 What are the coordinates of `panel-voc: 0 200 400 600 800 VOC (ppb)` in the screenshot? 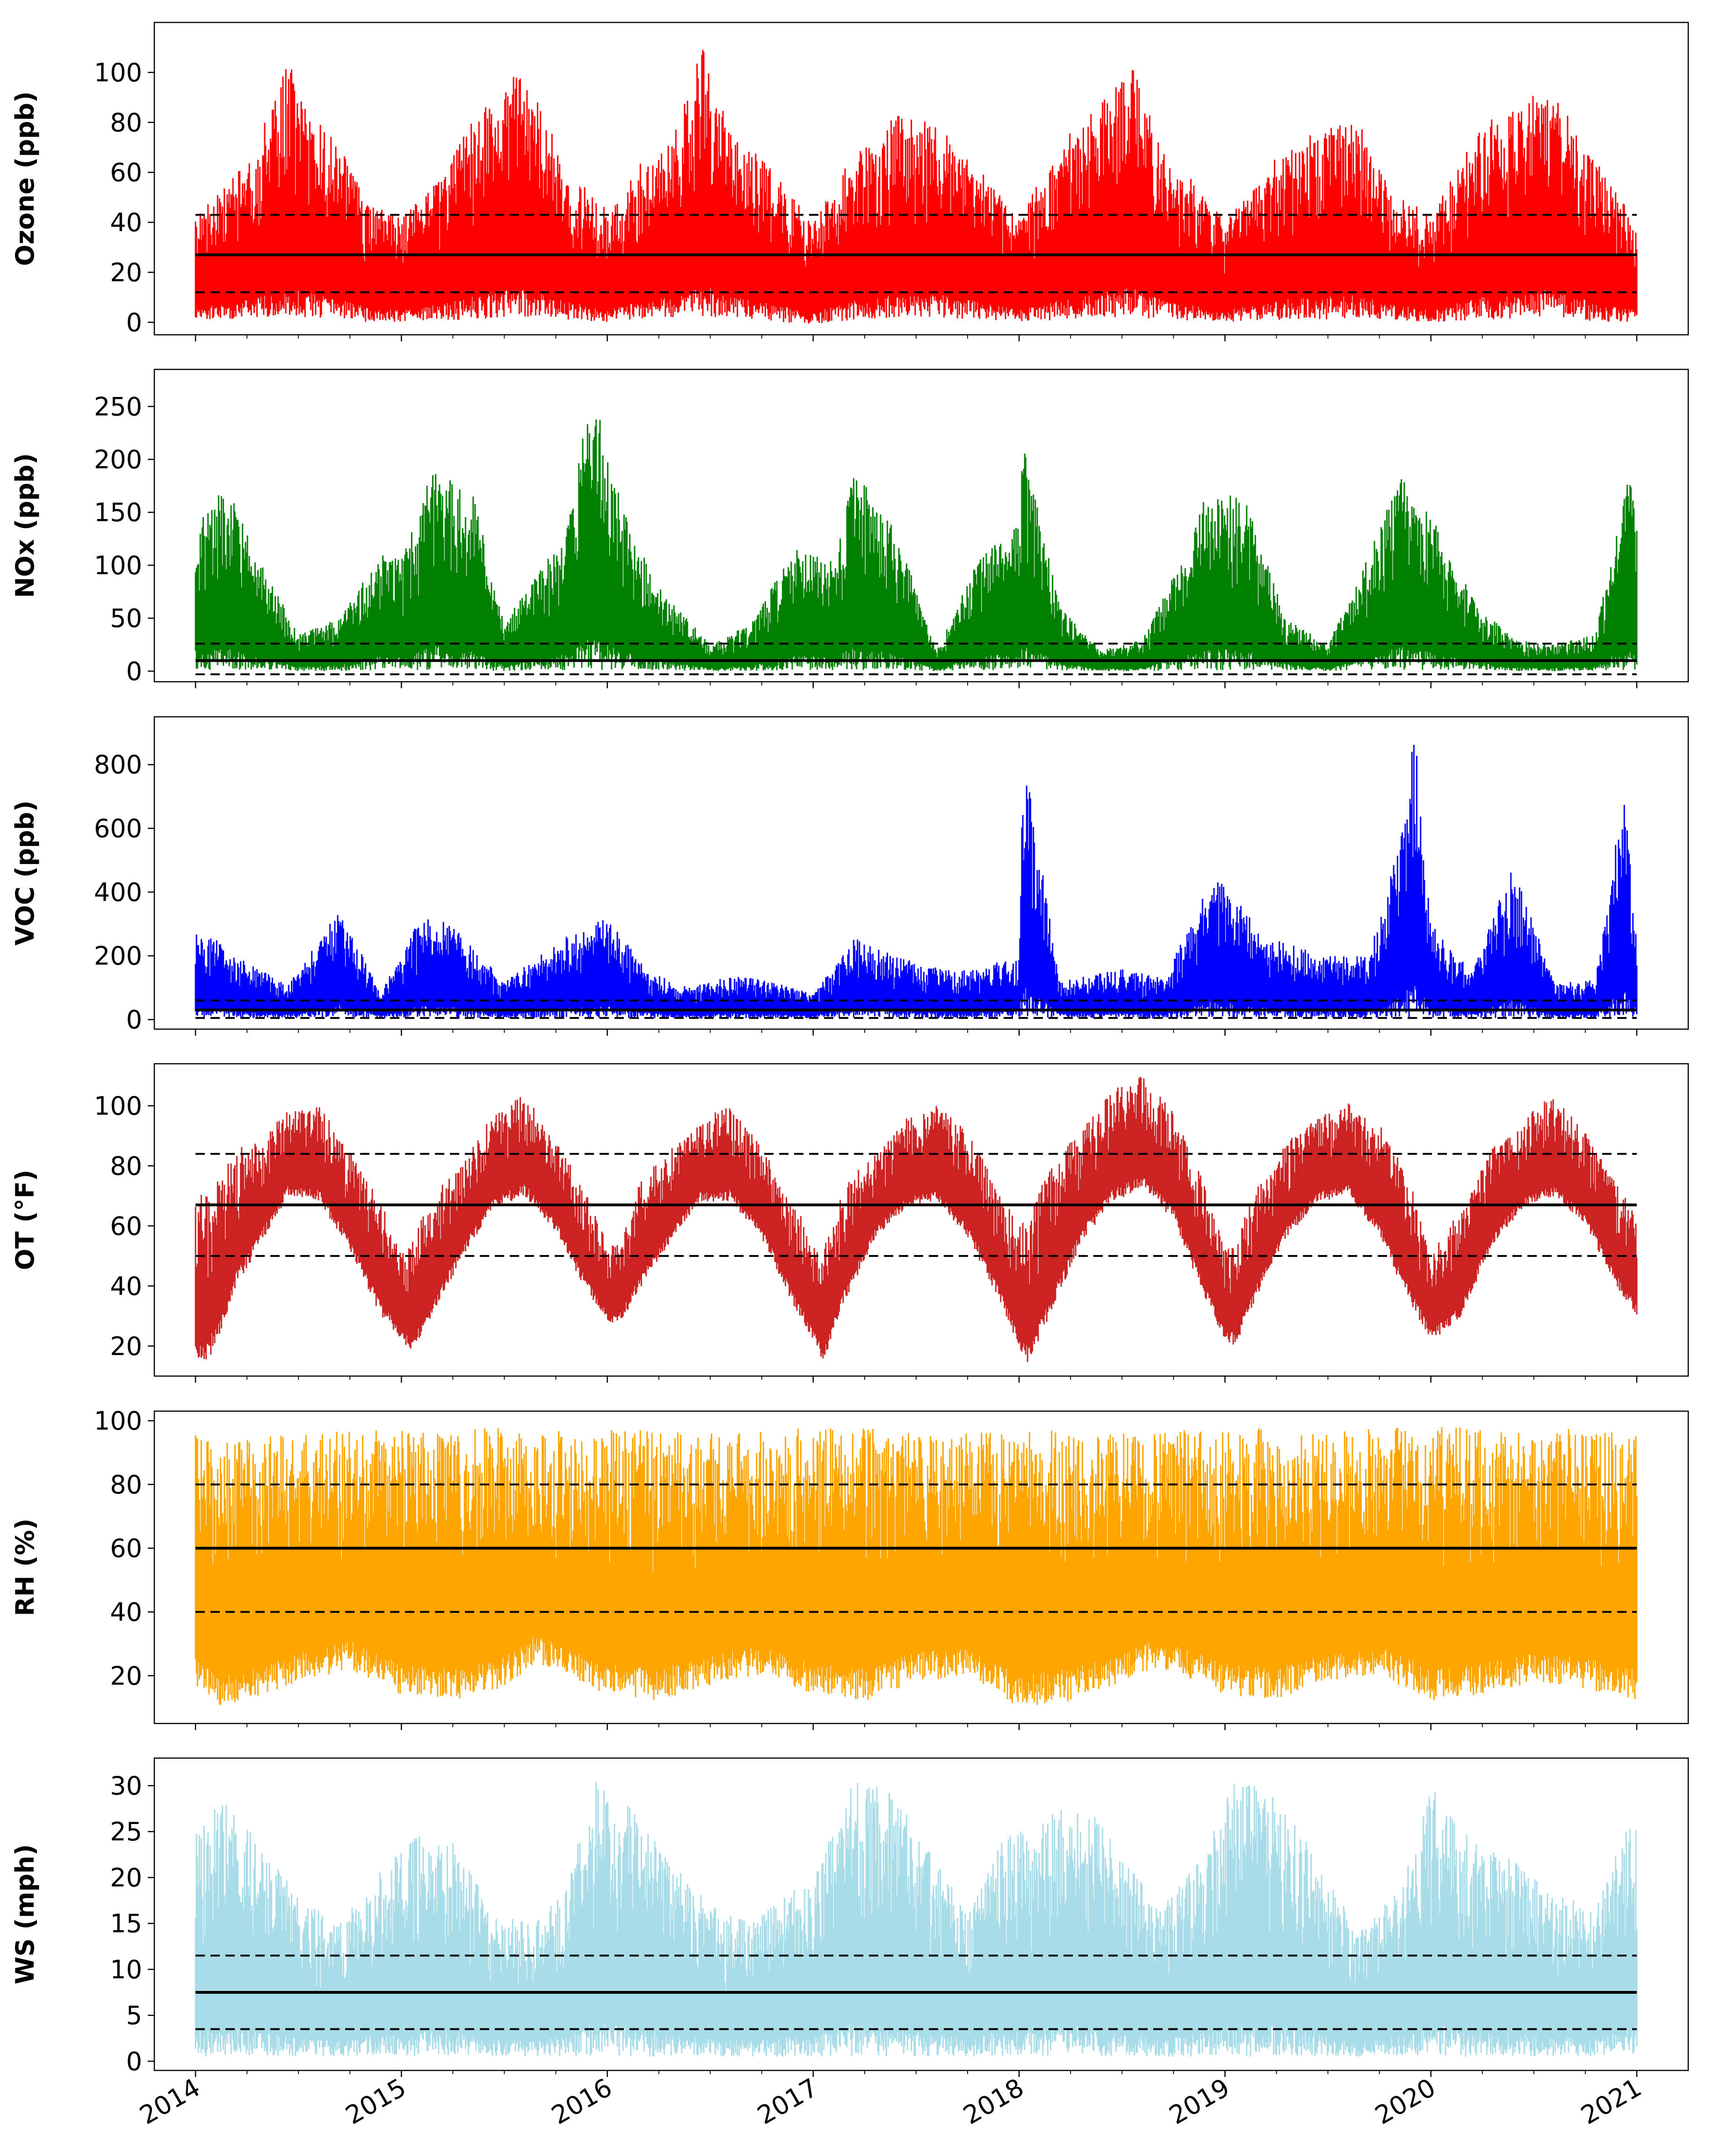 It's located at (849, 876).